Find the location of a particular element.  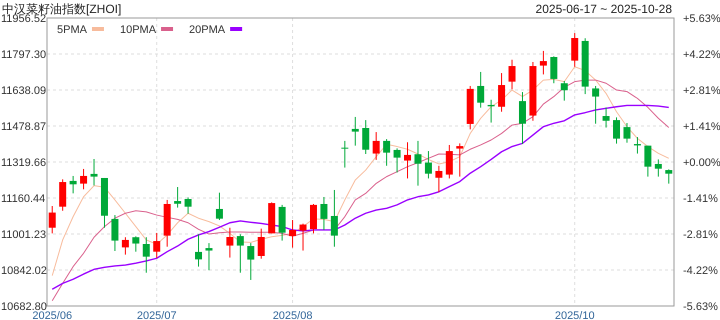

x-tick-label: 2025/06 is located at coordinates (52, 315).